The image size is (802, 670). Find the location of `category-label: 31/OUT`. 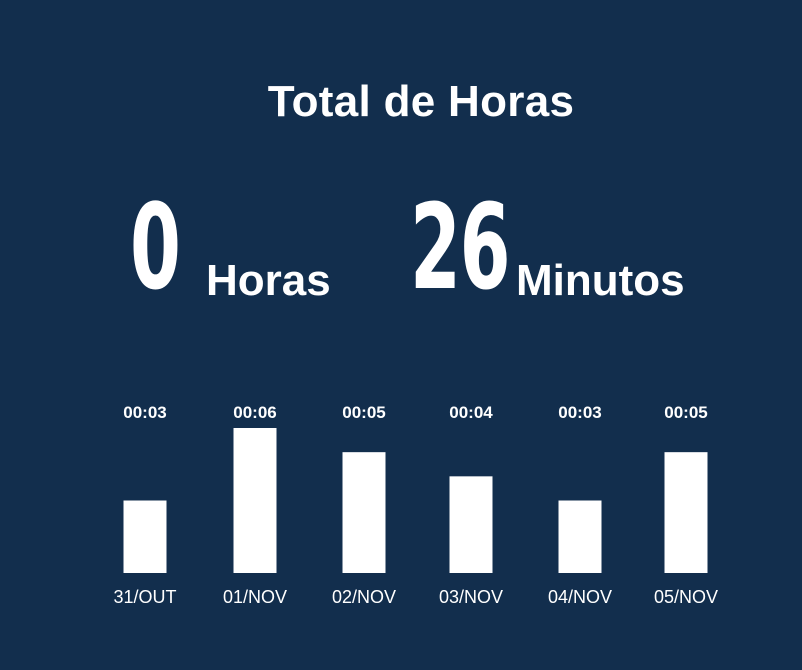

category-label: 31/OUT is located at coordinates (144, 597).